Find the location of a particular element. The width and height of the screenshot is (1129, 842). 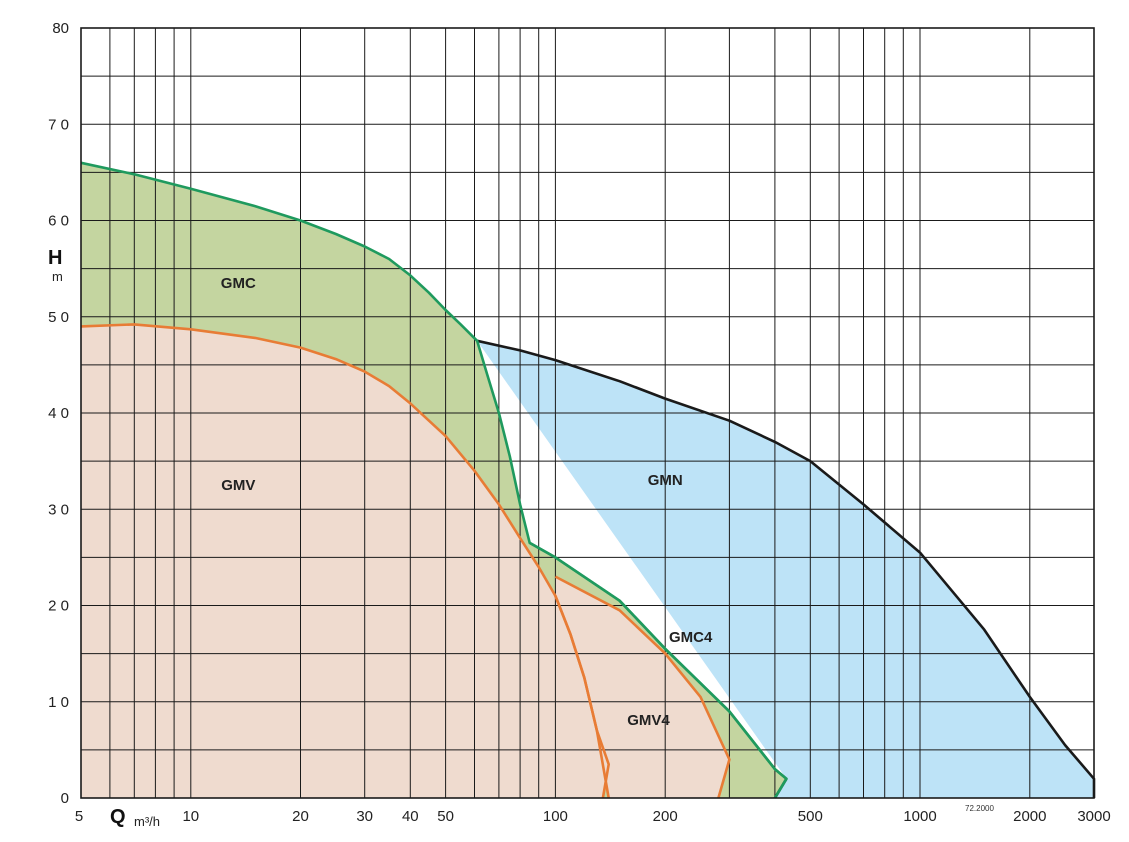

y-tick-label: 7 0 is located at coordinates (58, 124).